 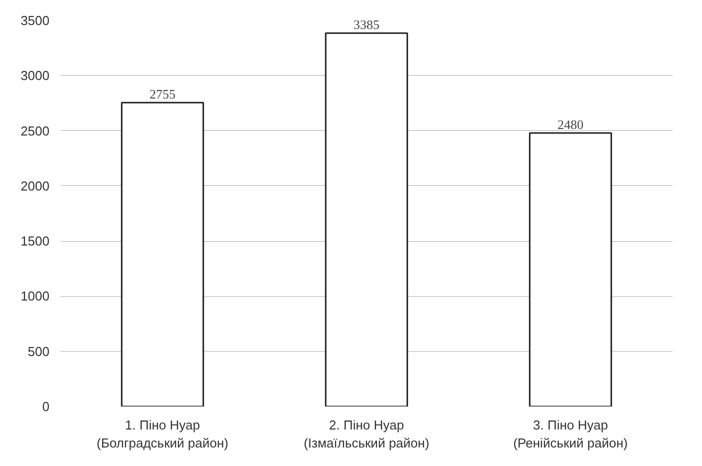 What do you see at coordinates (35, 241) in the screenshot?
I see `y-tick-label: 1500` at bounding box center [35, 241].